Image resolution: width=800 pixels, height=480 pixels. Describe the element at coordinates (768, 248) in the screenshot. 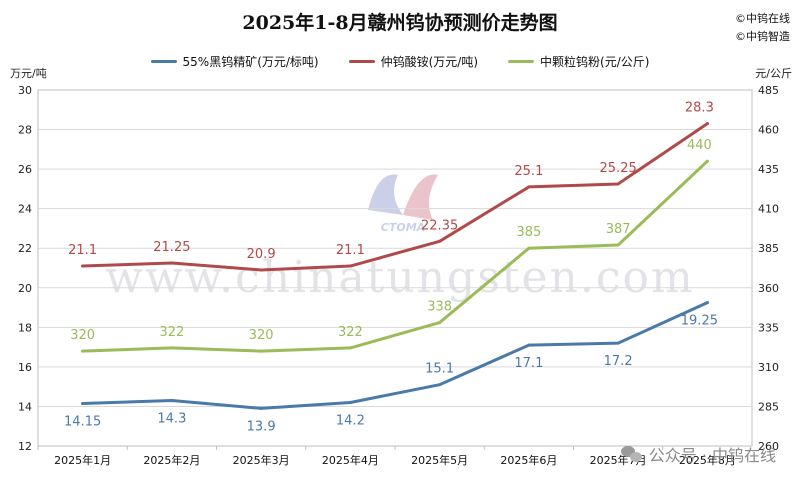

I see `right-tick-label: 385` at that location.